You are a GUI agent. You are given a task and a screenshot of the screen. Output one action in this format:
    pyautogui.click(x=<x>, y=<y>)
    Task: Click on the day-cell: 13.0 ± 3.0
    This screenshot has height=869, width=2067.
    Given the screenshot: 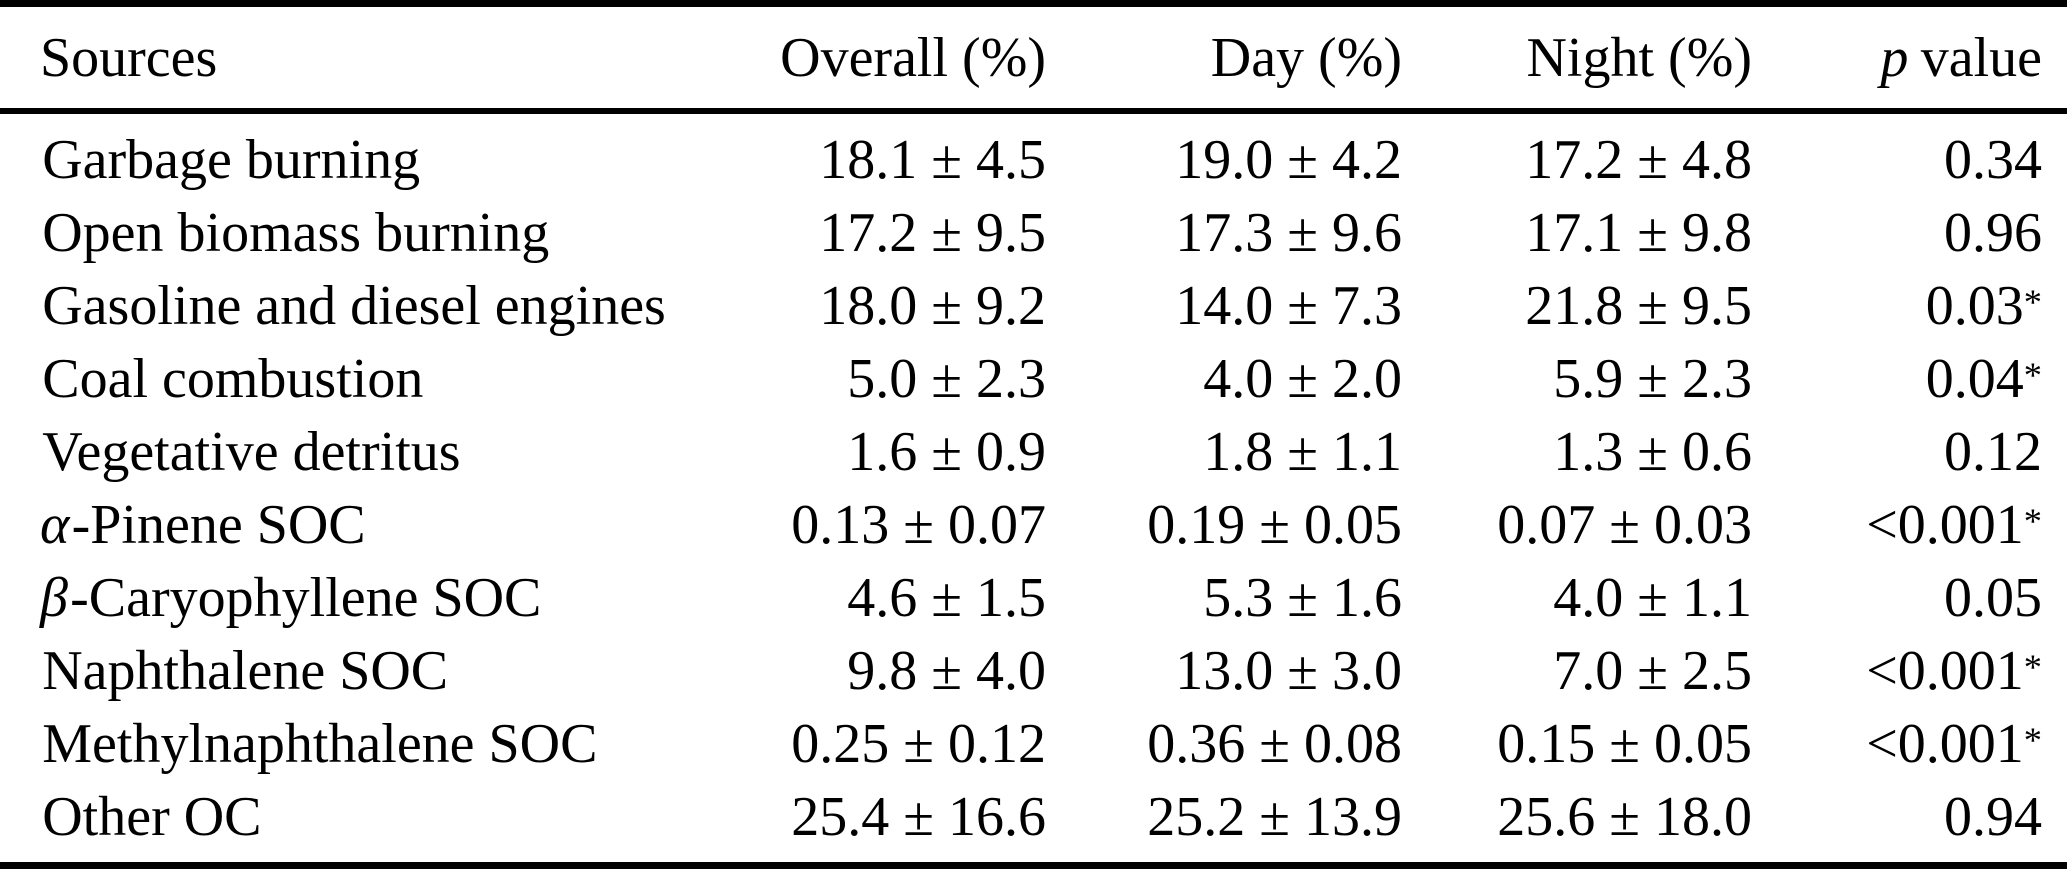 What is the action you would take?
    pyautogui.click(x=1288, y=671)
    